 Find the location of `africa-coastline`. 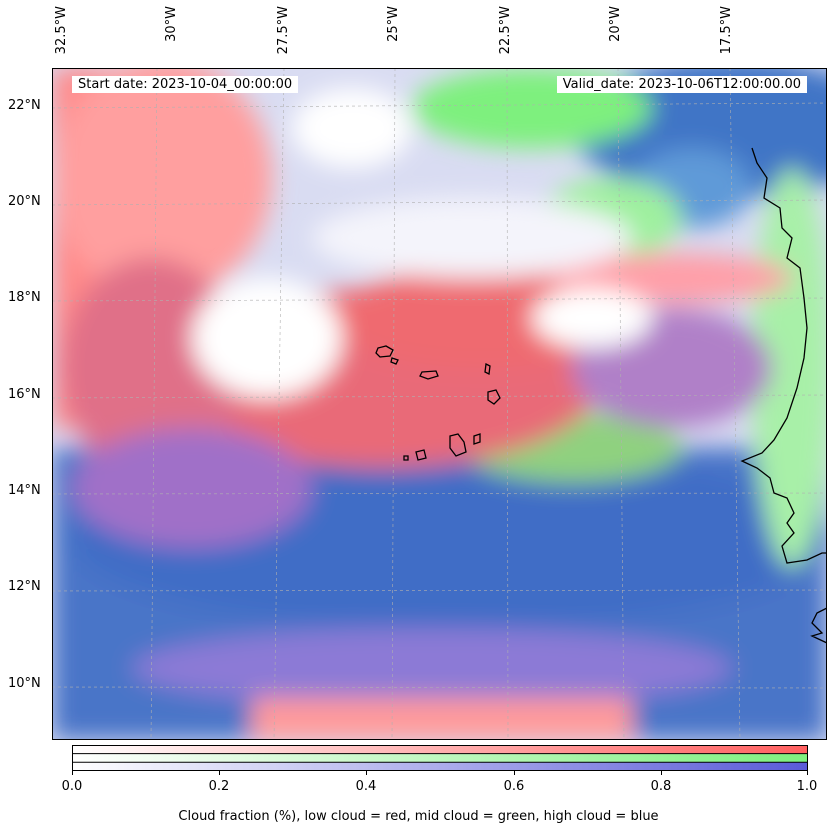

africa-coastline is located at coordinates (783, 395).